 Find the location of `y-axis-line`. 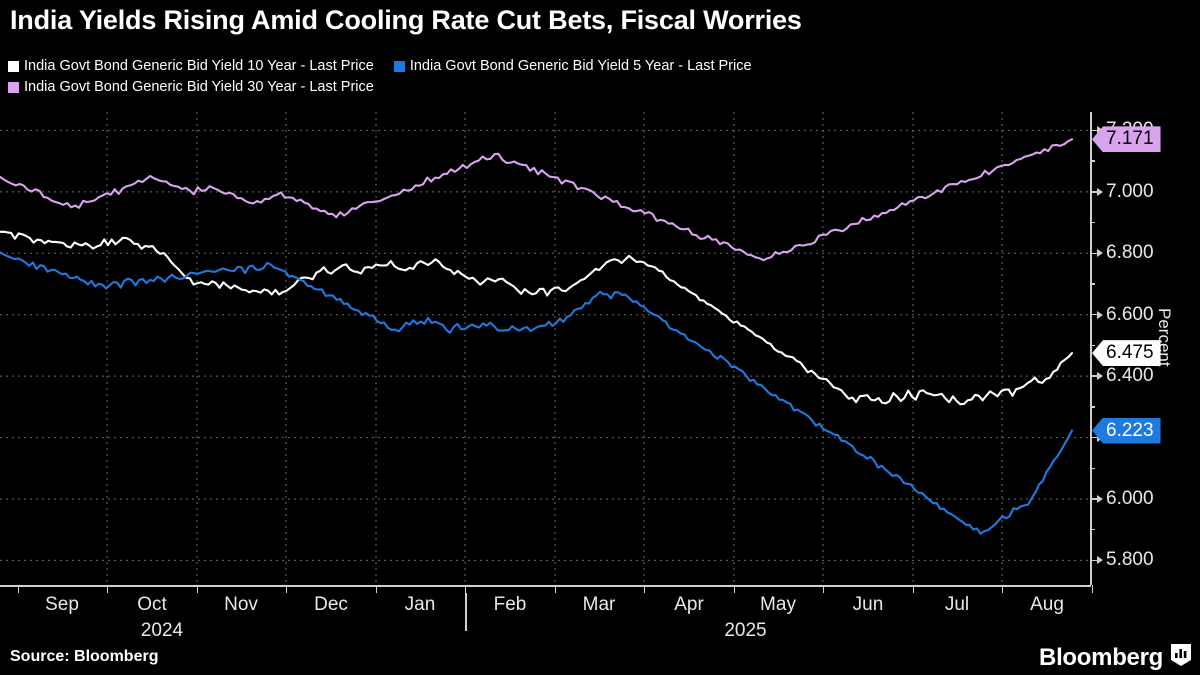

y-axis-line is located at coordinates (1091, 348).